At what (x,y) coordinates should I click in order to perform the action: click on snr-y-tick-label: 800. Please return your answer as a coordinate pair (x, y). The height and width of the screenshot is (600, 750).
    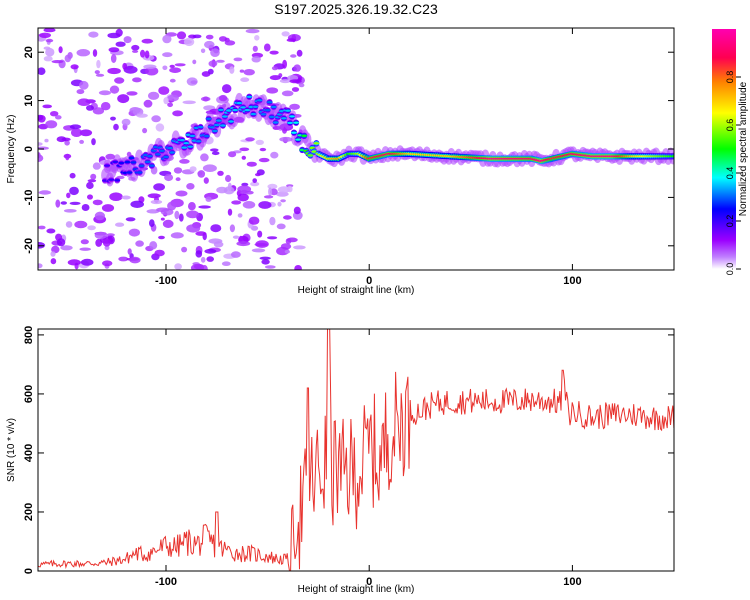
    Looking at the image, I should click on (29, 335).